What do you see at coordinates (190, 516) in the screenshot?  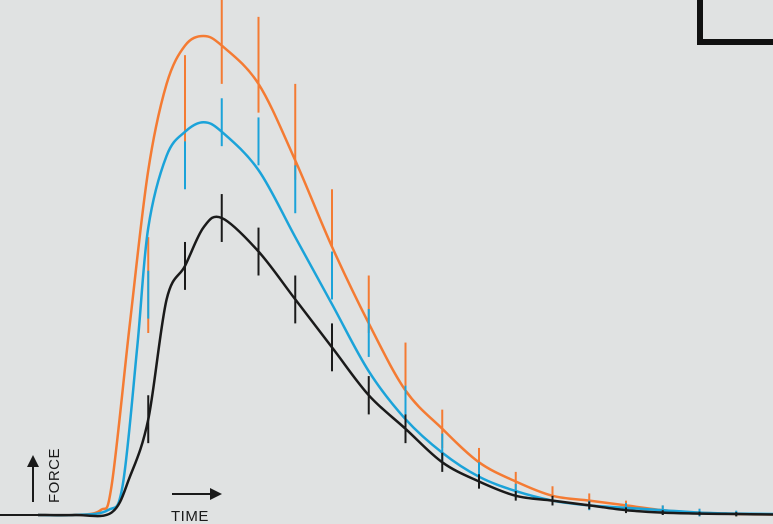 I see `x-axis-label: TIME` at bounding box center [190, 516].